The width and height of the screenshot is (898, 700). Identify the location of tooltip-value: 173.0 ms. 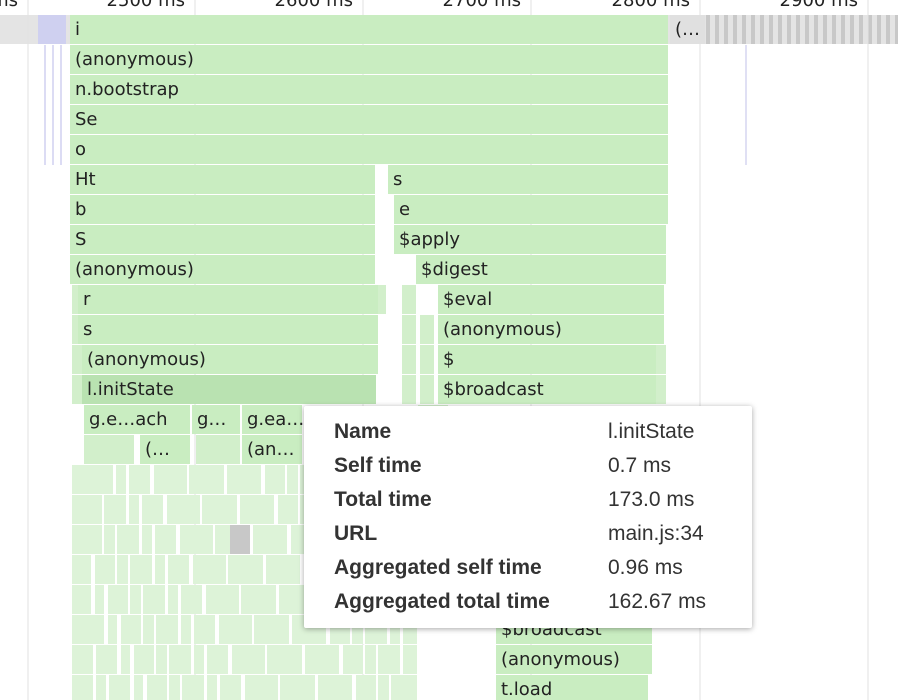
(651, 499).